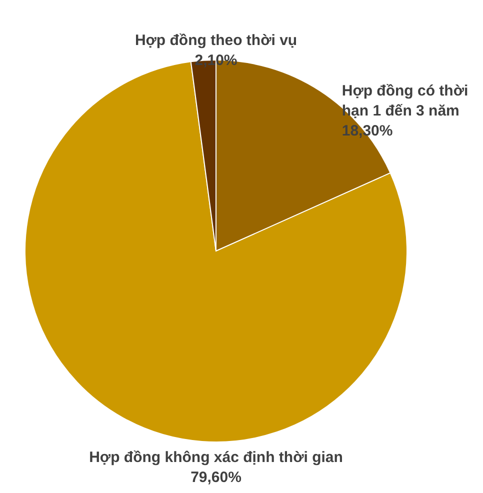  Describe the element at coordinates (216, 60) in the screenshot. I see `data-label: 2,10%` at that location.